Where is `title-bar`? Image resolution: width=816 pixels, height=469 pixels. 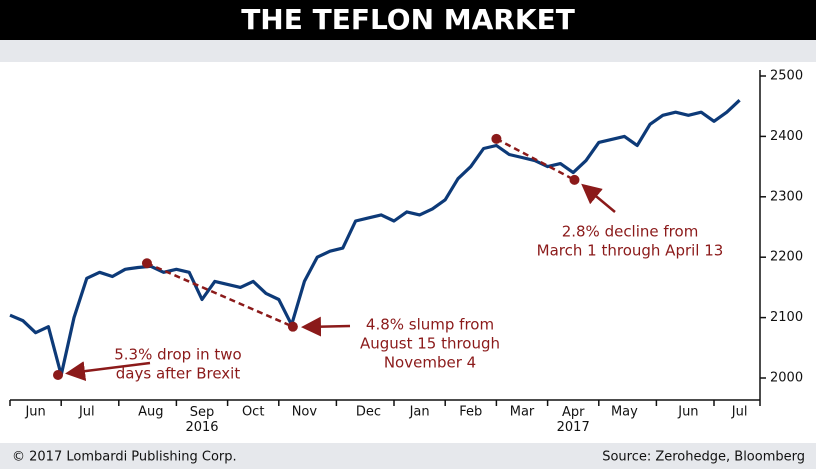
title-bar is located at coordinates (408, 20).